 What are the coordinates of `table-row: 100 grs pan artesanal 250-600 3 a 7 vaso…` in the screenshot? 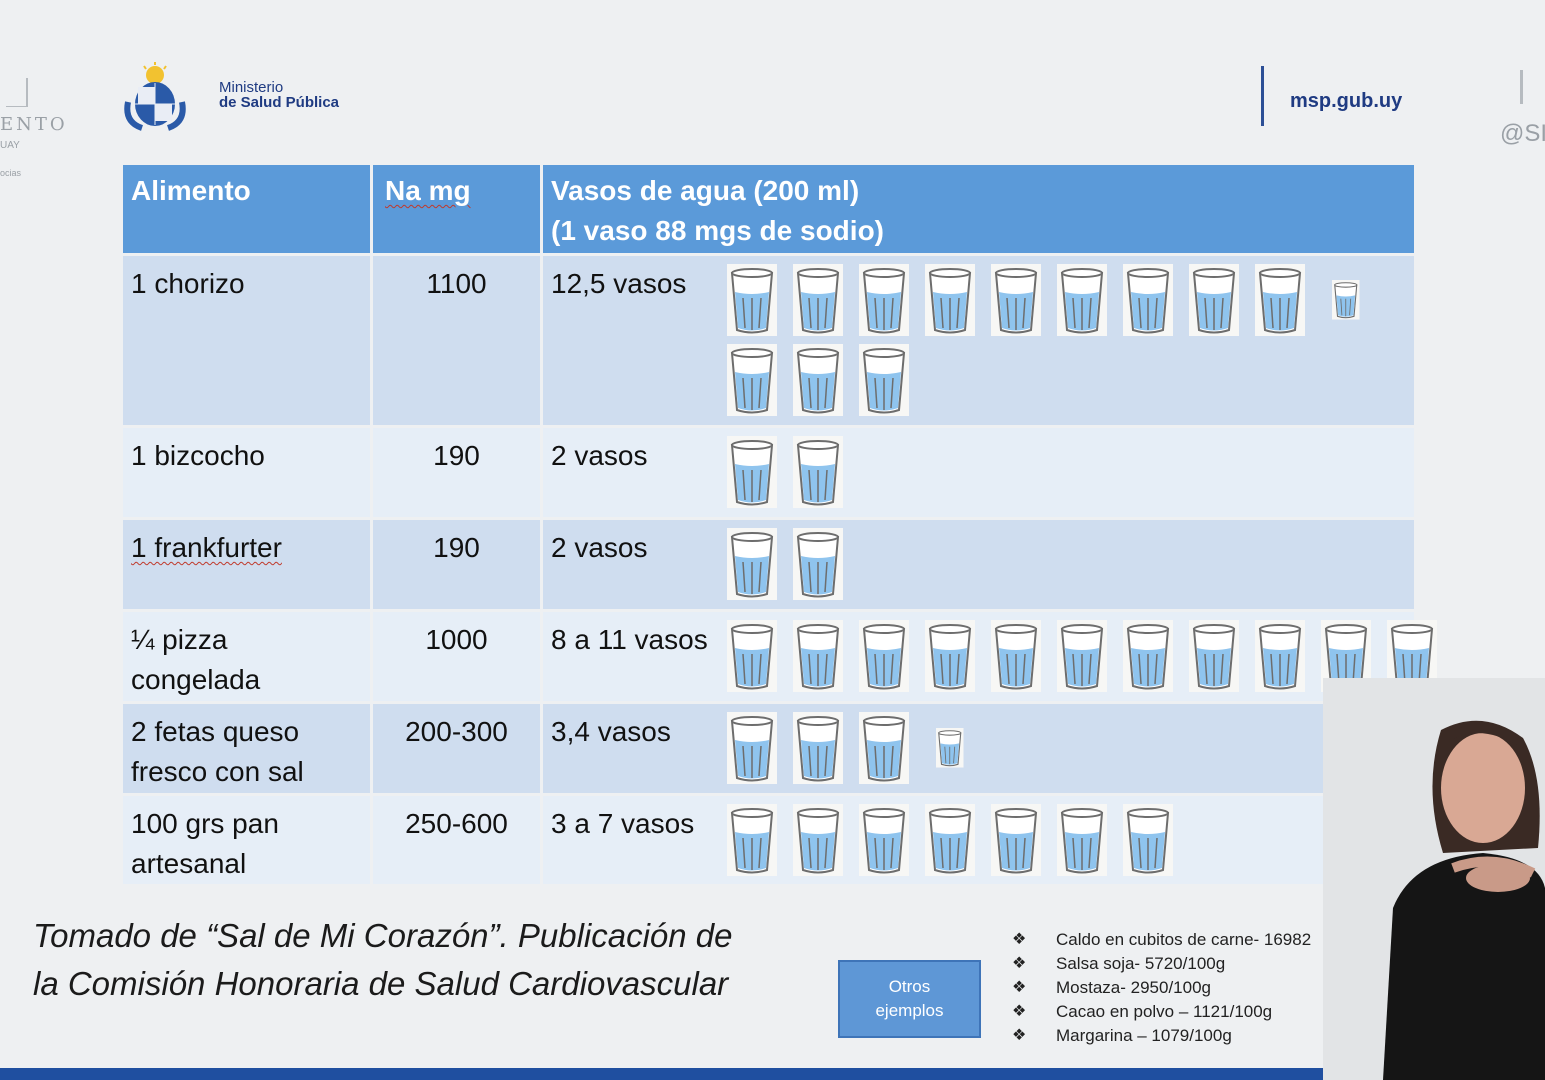 It's located at (768, 840).